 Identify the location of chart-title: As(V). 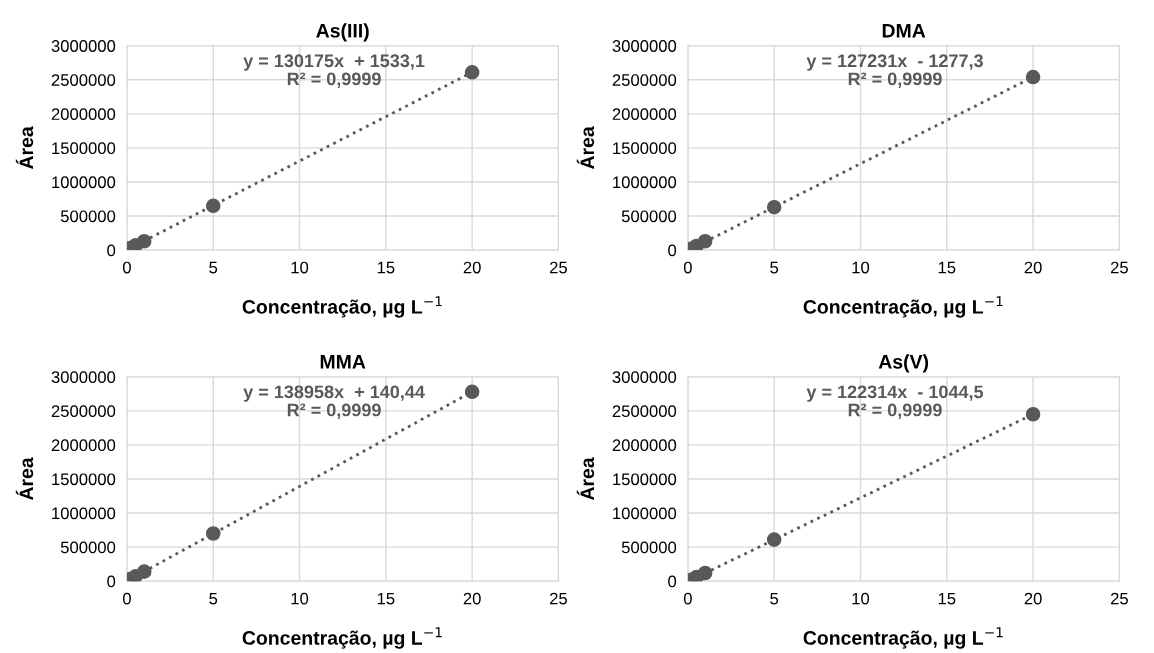
(903, 363).